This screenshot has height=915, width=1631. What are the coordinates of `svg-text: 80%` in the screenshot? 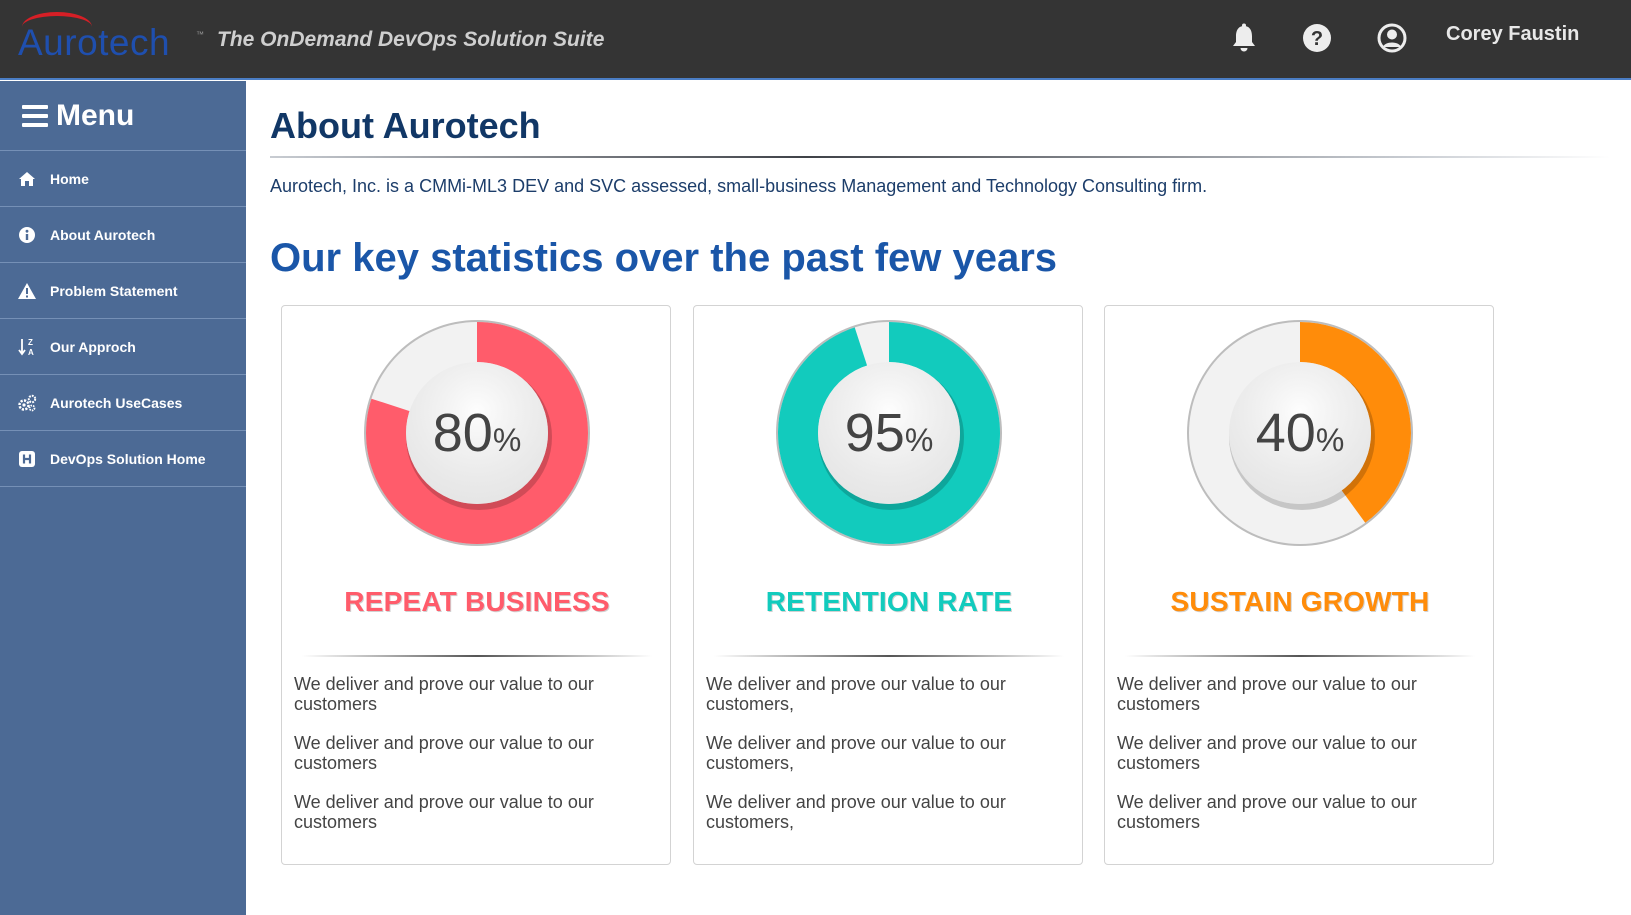 It's located at (477, 433).